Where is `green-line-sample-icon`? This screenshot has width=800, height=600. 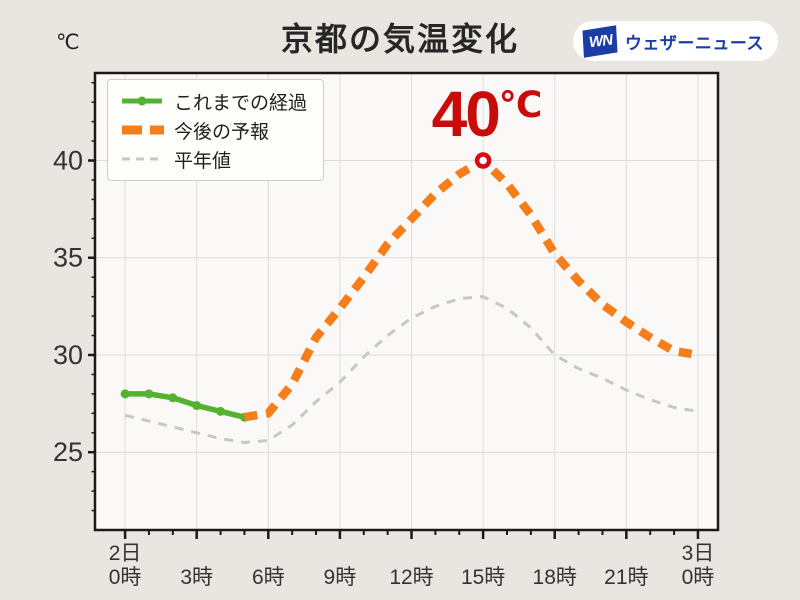
green-line-sample-icon is located at coordinates (142, 101).